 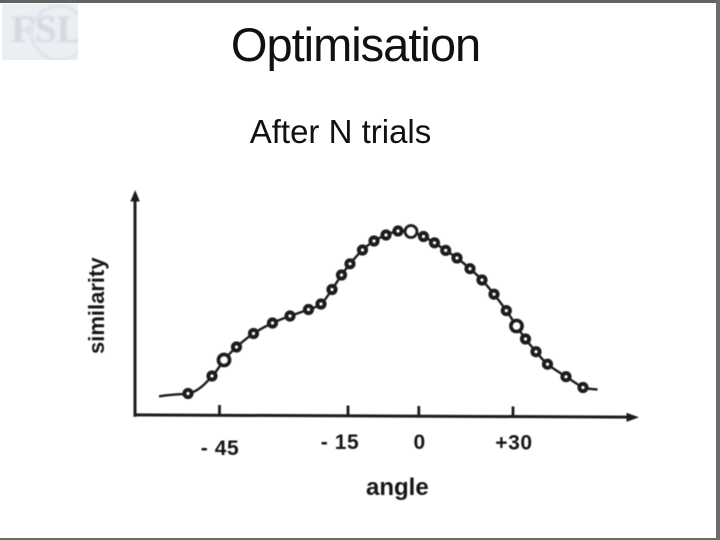 What do you see at coordinates (513, 443) in the screenshot?
I see `svg-text: +30` at bounding box center [513, 443].